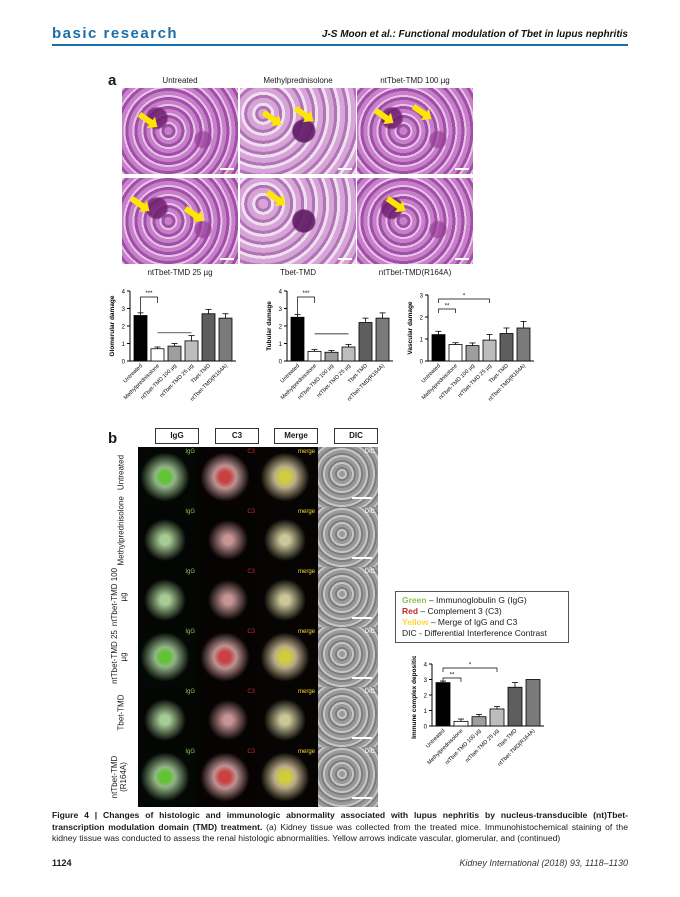 The height and width of the screenshot is (897, 680). I want to click on significance-label: *, so click(464, 297).